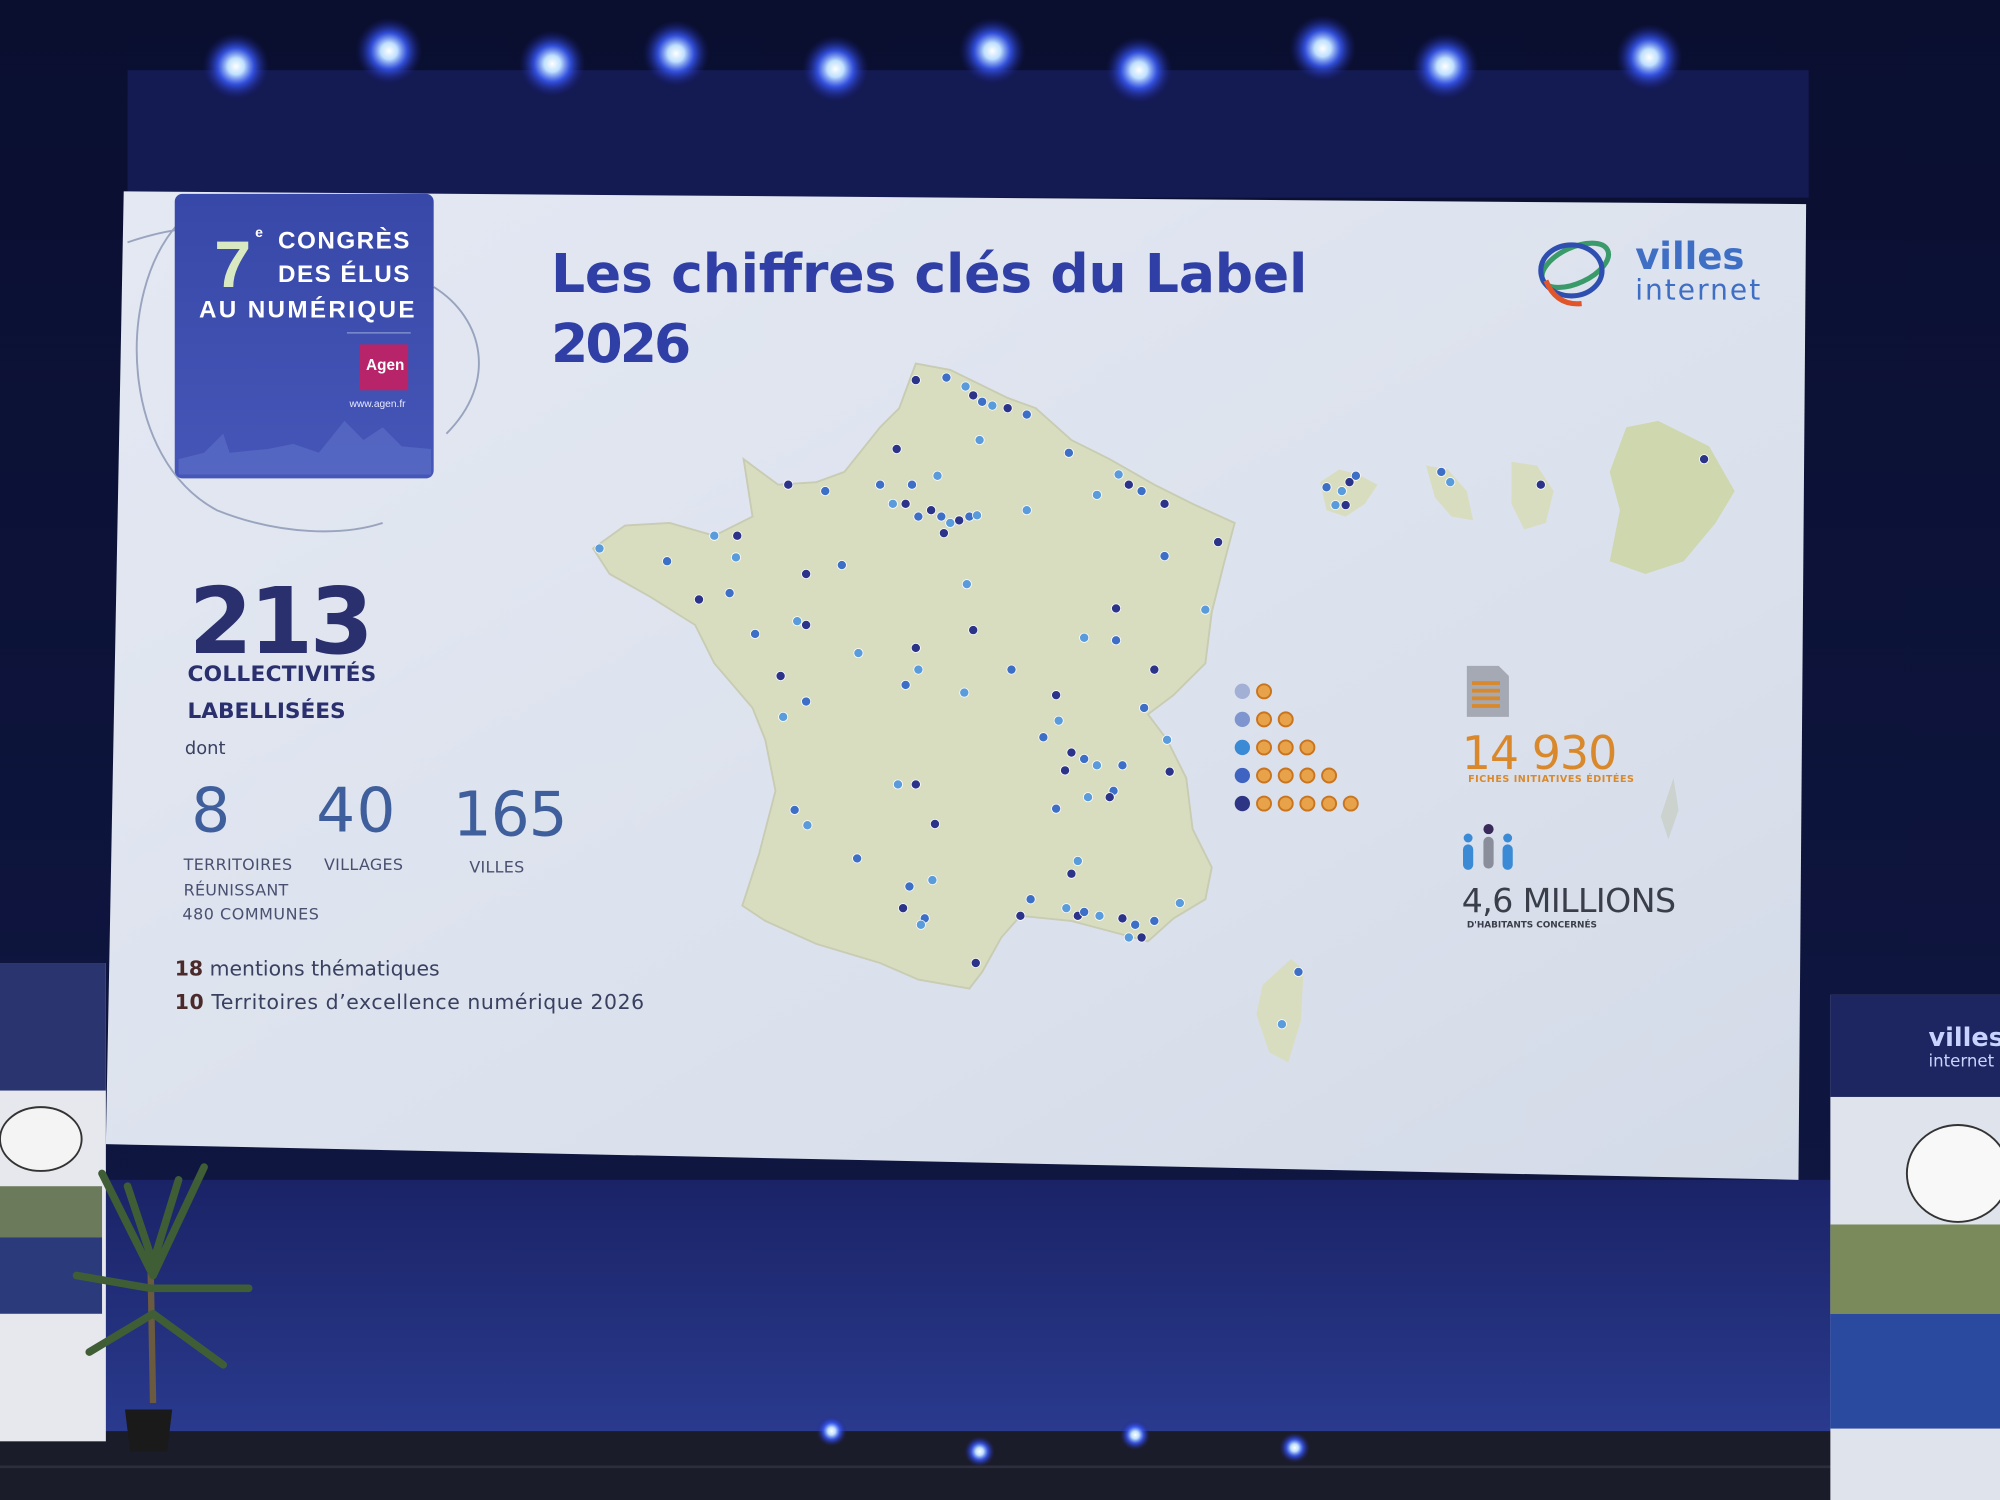 The image size is (2000, 1500). Describe the element at coordinates (236, 889) in the screenshot. I see `territoires-label-line2: RÉUNISSANT` at that location.